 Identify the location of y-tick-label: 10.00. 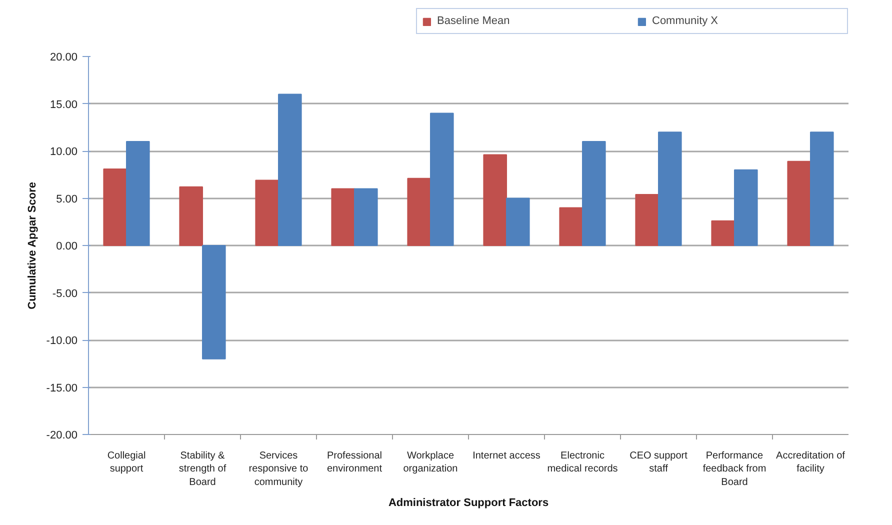
(64, 152).